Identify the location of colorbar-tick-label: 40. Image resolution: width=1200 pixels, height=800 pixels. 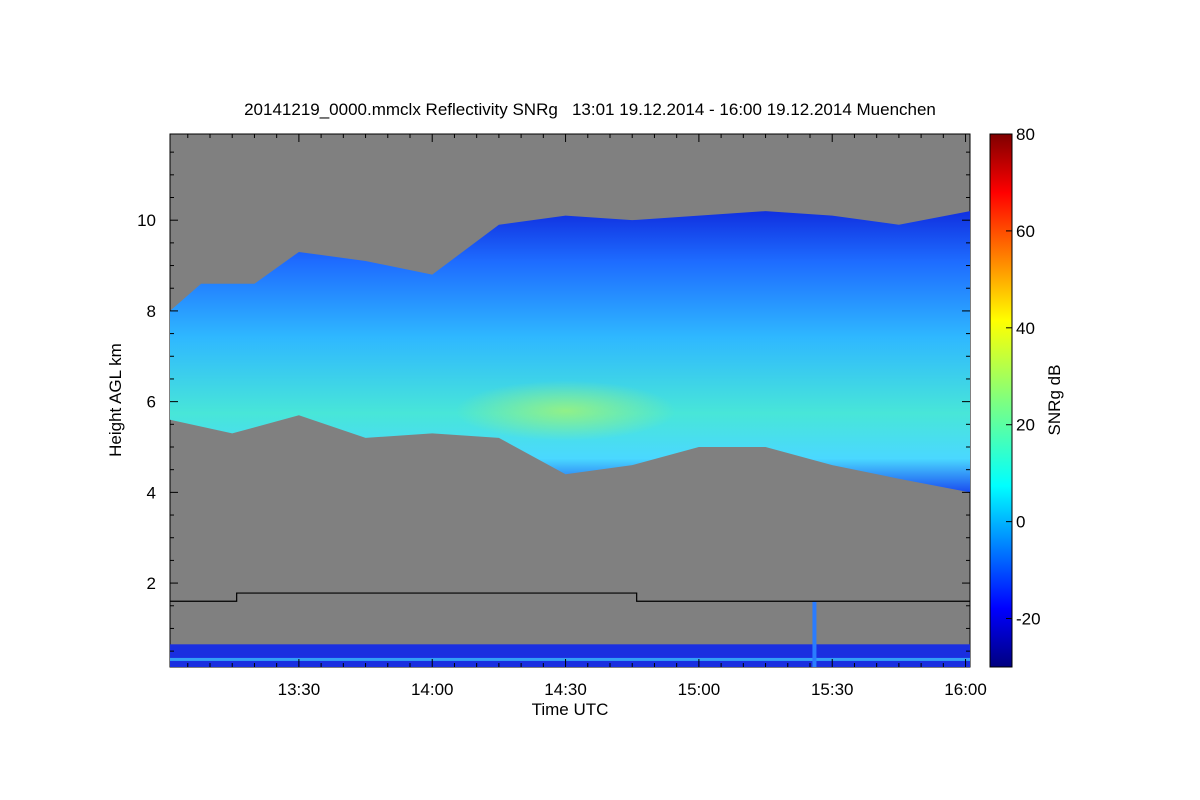
(1025, 328).